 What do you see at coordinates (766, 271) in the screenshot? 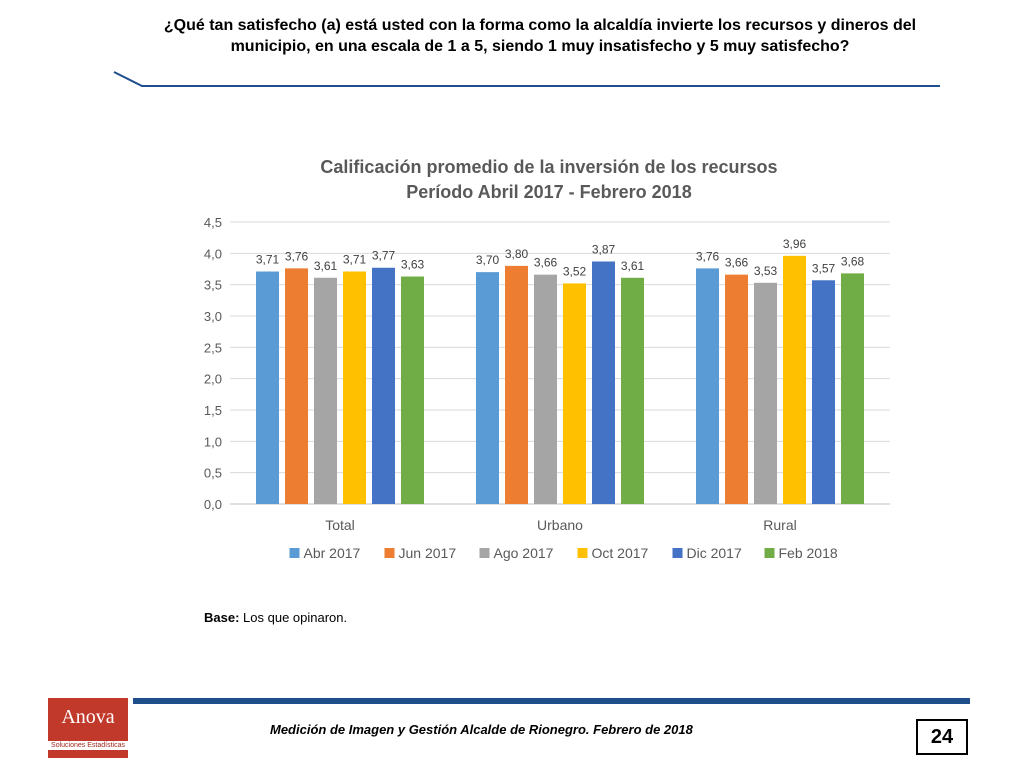
I see `data-label: 3,53` at bounding box center [766, 271].